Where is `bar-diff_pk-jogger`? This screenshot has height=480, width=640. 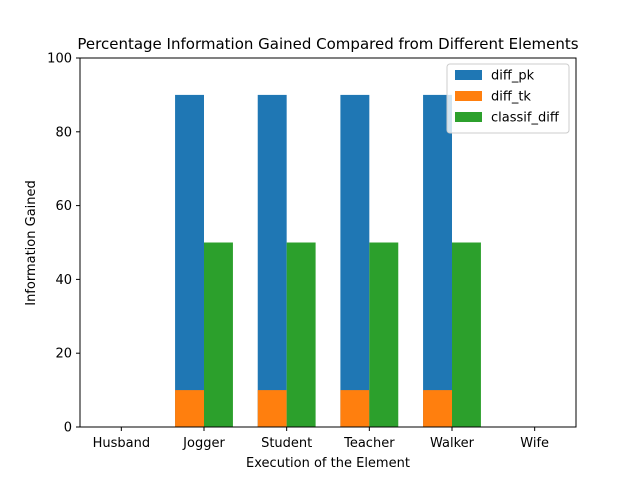 bar-diff_pk-jogger is located at coordinates (189, 261).